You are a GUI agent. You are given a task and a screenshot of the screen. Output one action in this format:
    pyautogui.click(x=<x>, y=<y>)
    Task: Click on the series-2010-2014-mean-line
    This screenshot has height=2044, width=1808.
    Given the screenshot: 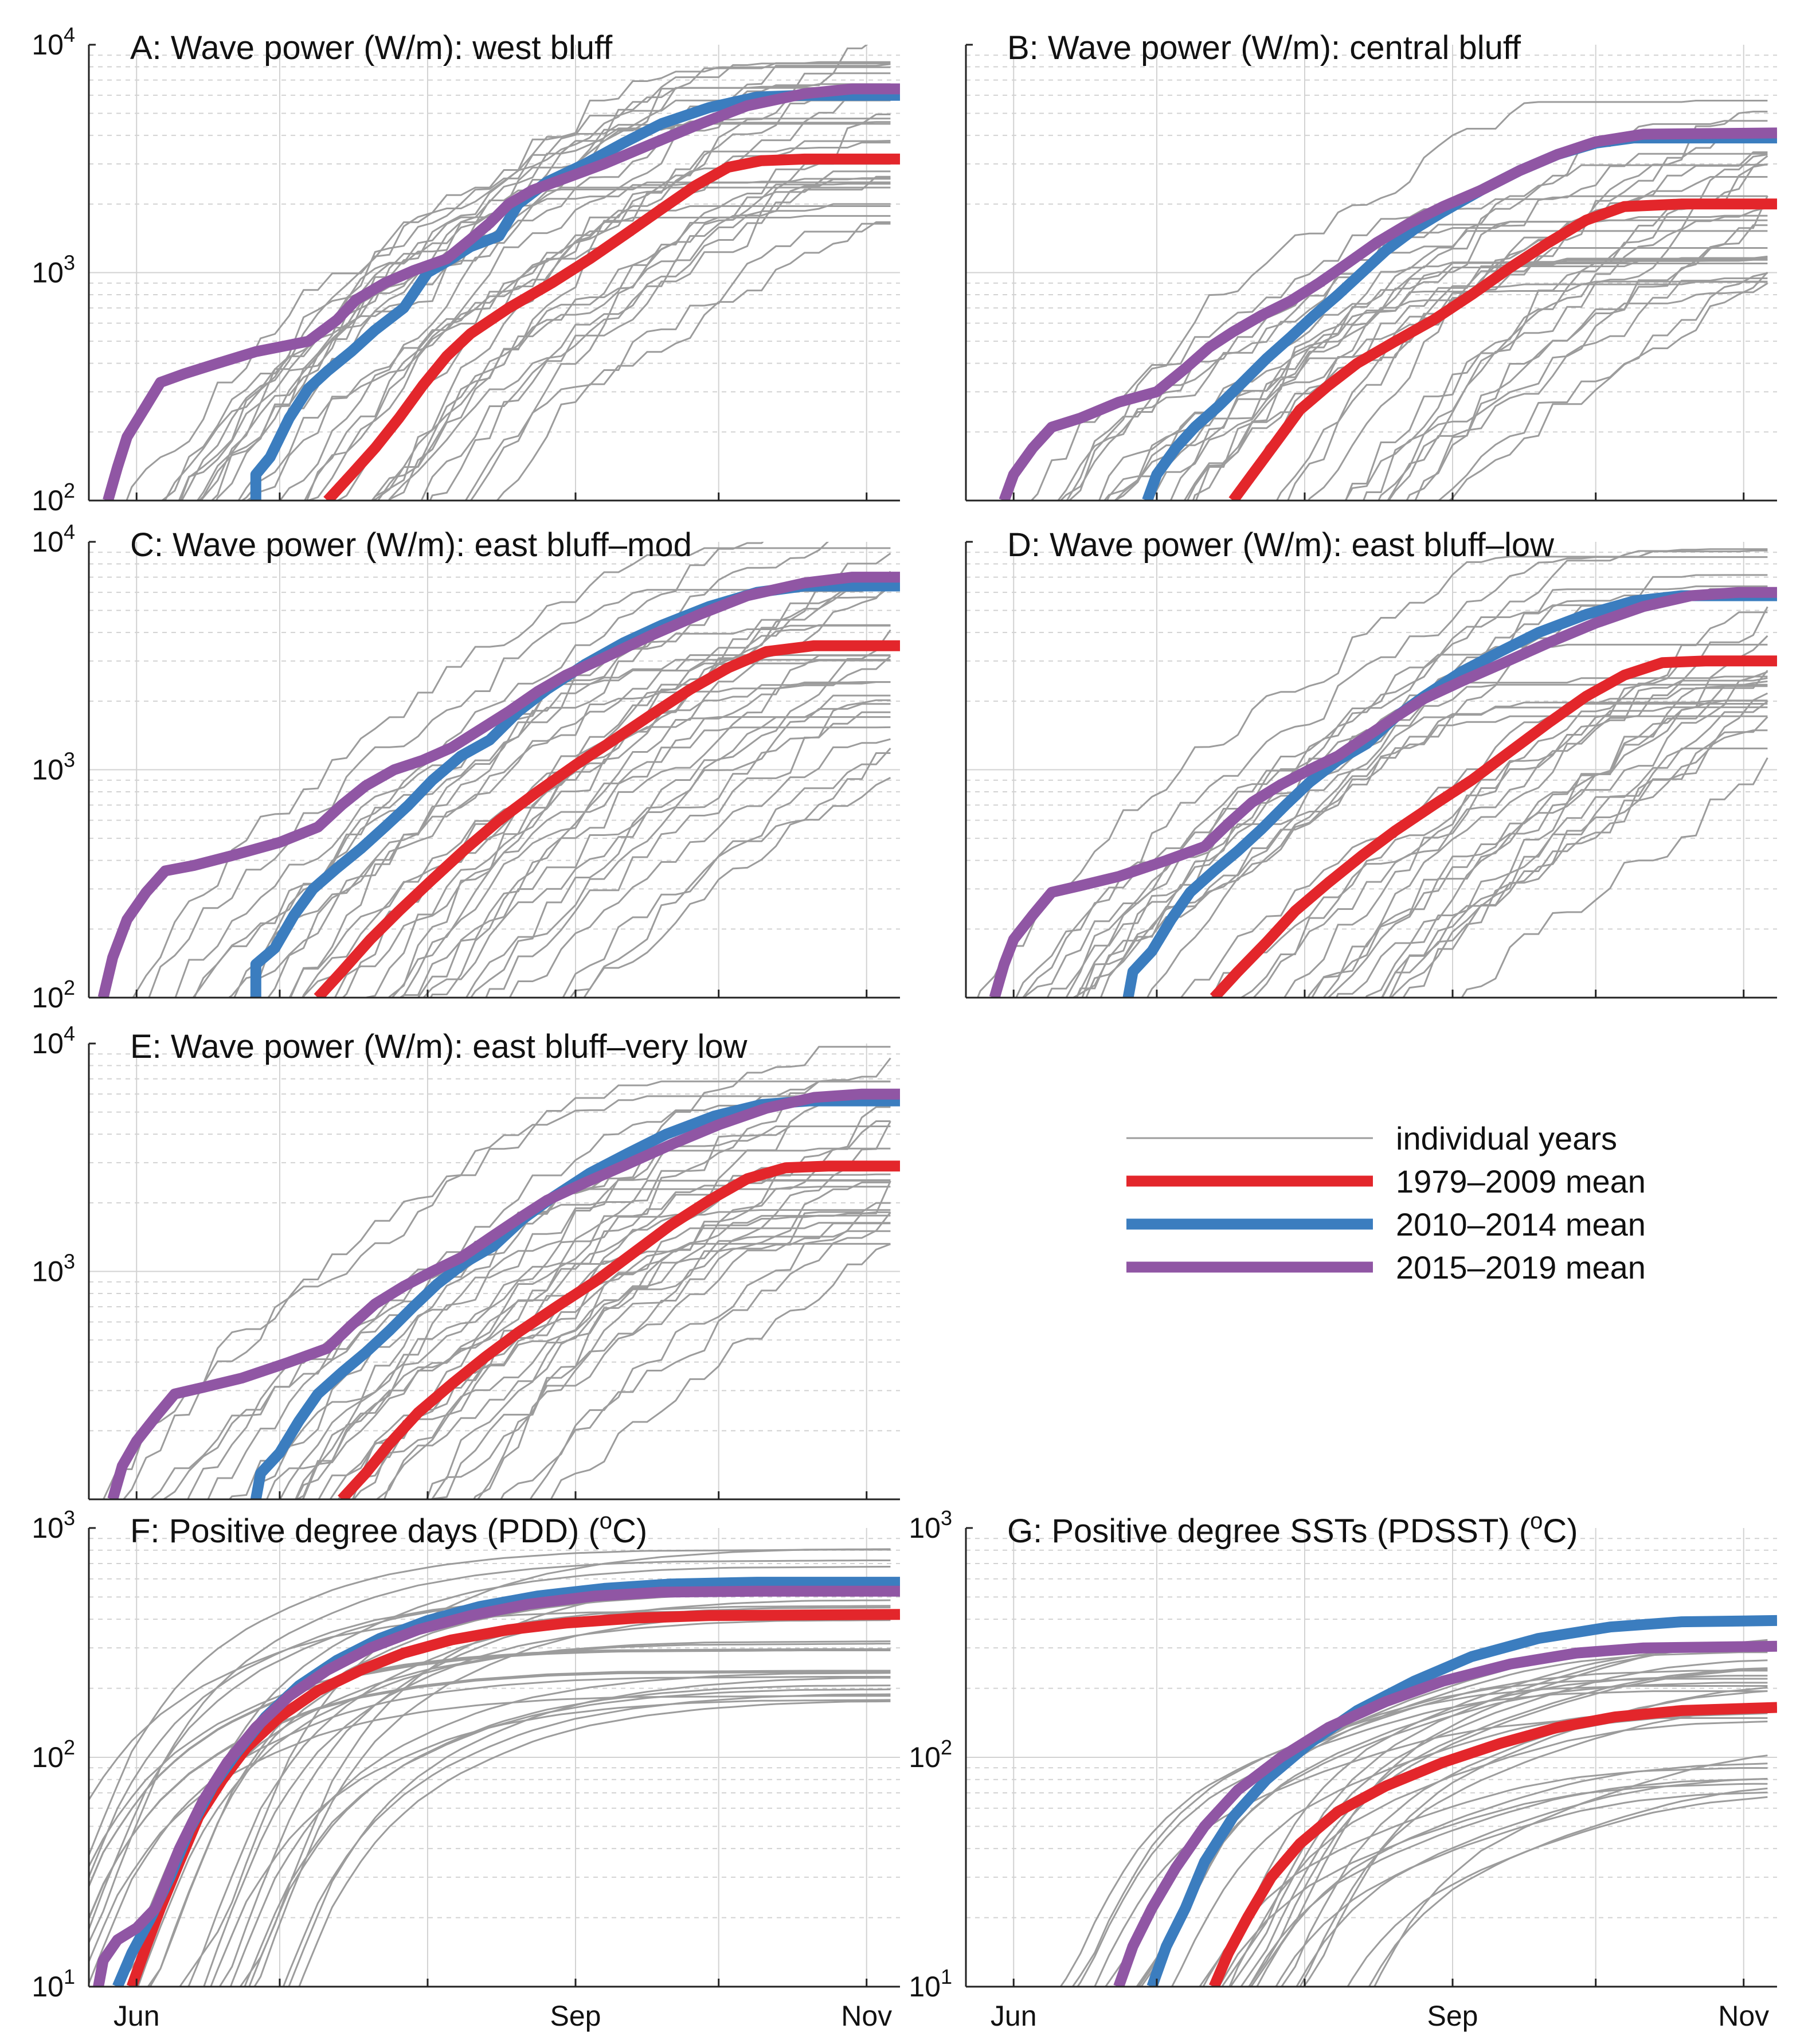 What is the action you would take?
    pyautogui.click(x=575, y=1297)
    